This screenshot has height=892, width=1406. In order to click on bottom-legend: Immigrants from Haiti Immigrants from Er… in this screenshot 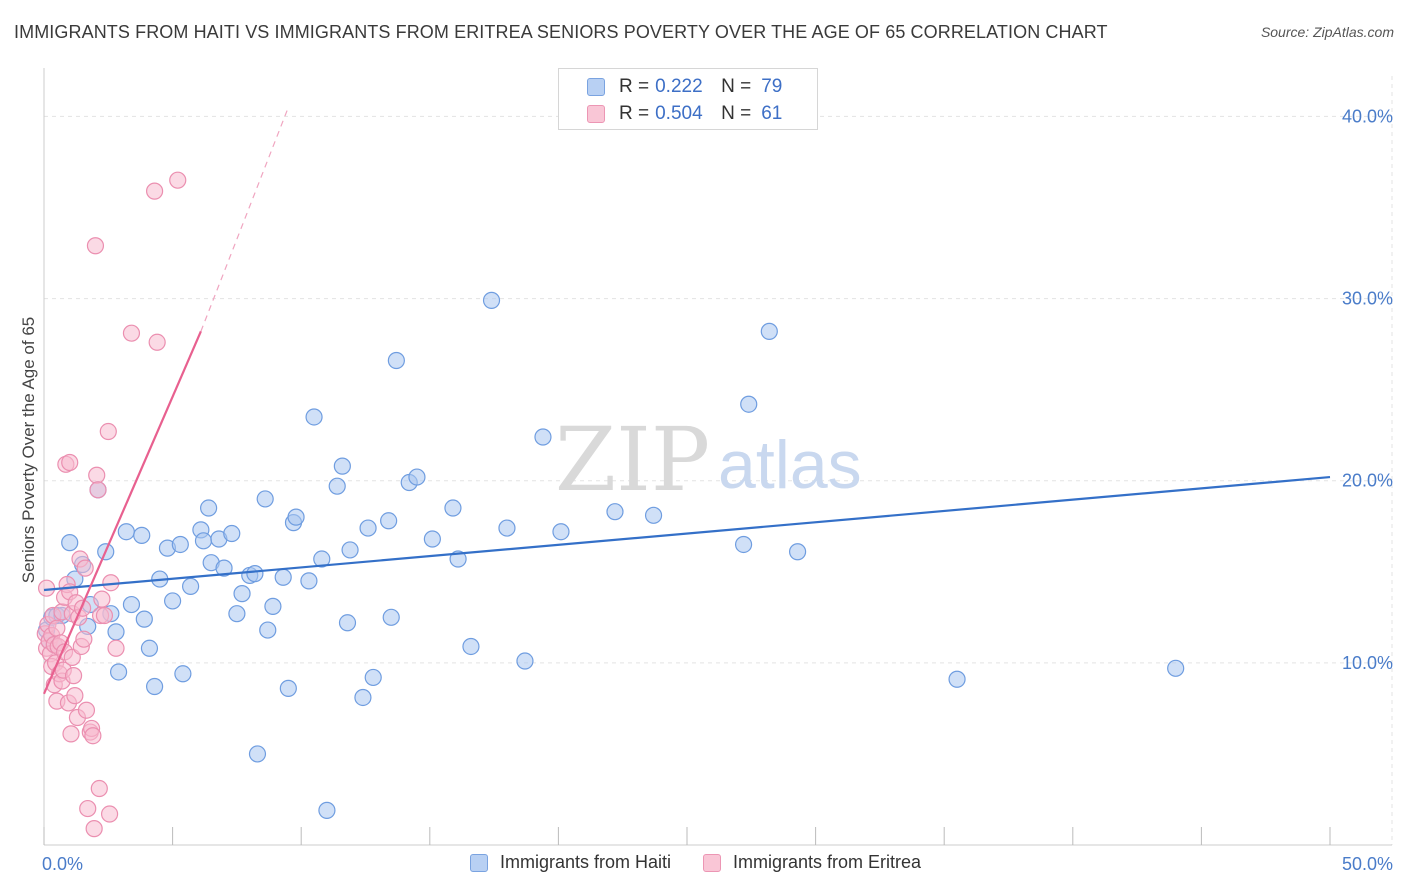, I will do `click(711, 862)`.